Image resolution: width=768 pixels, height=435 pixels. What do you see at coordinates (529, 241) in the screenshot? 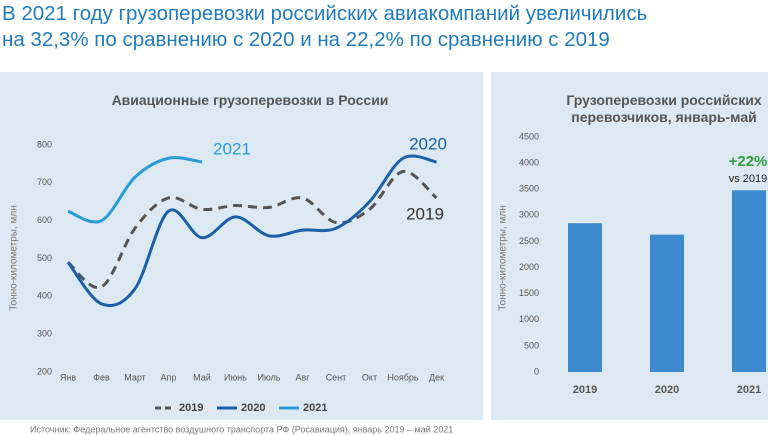
I see `y-tick-label: 2500` at bounding box center [529, 241].